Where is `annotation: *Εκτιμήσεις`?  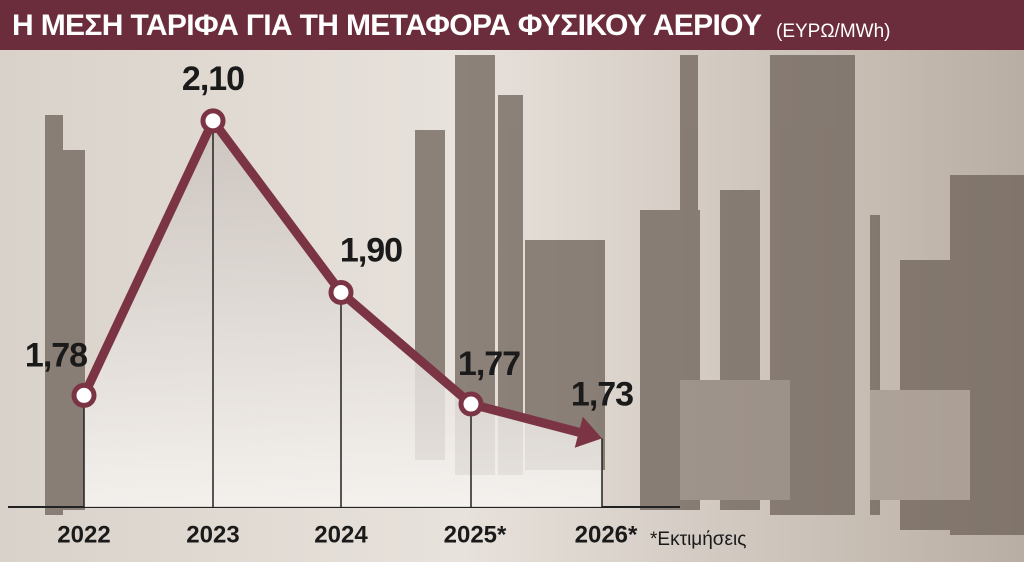 annotation: *Εκτιμήσεις is located at coordinates (698, 539).